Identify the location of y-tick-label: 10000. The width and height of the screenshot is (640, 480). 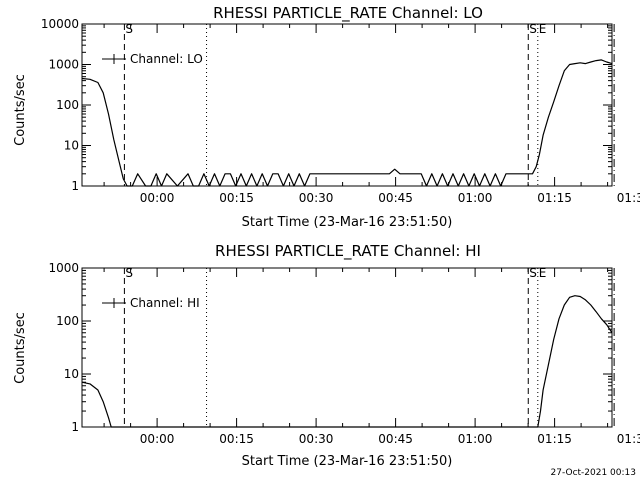
(60, 24).